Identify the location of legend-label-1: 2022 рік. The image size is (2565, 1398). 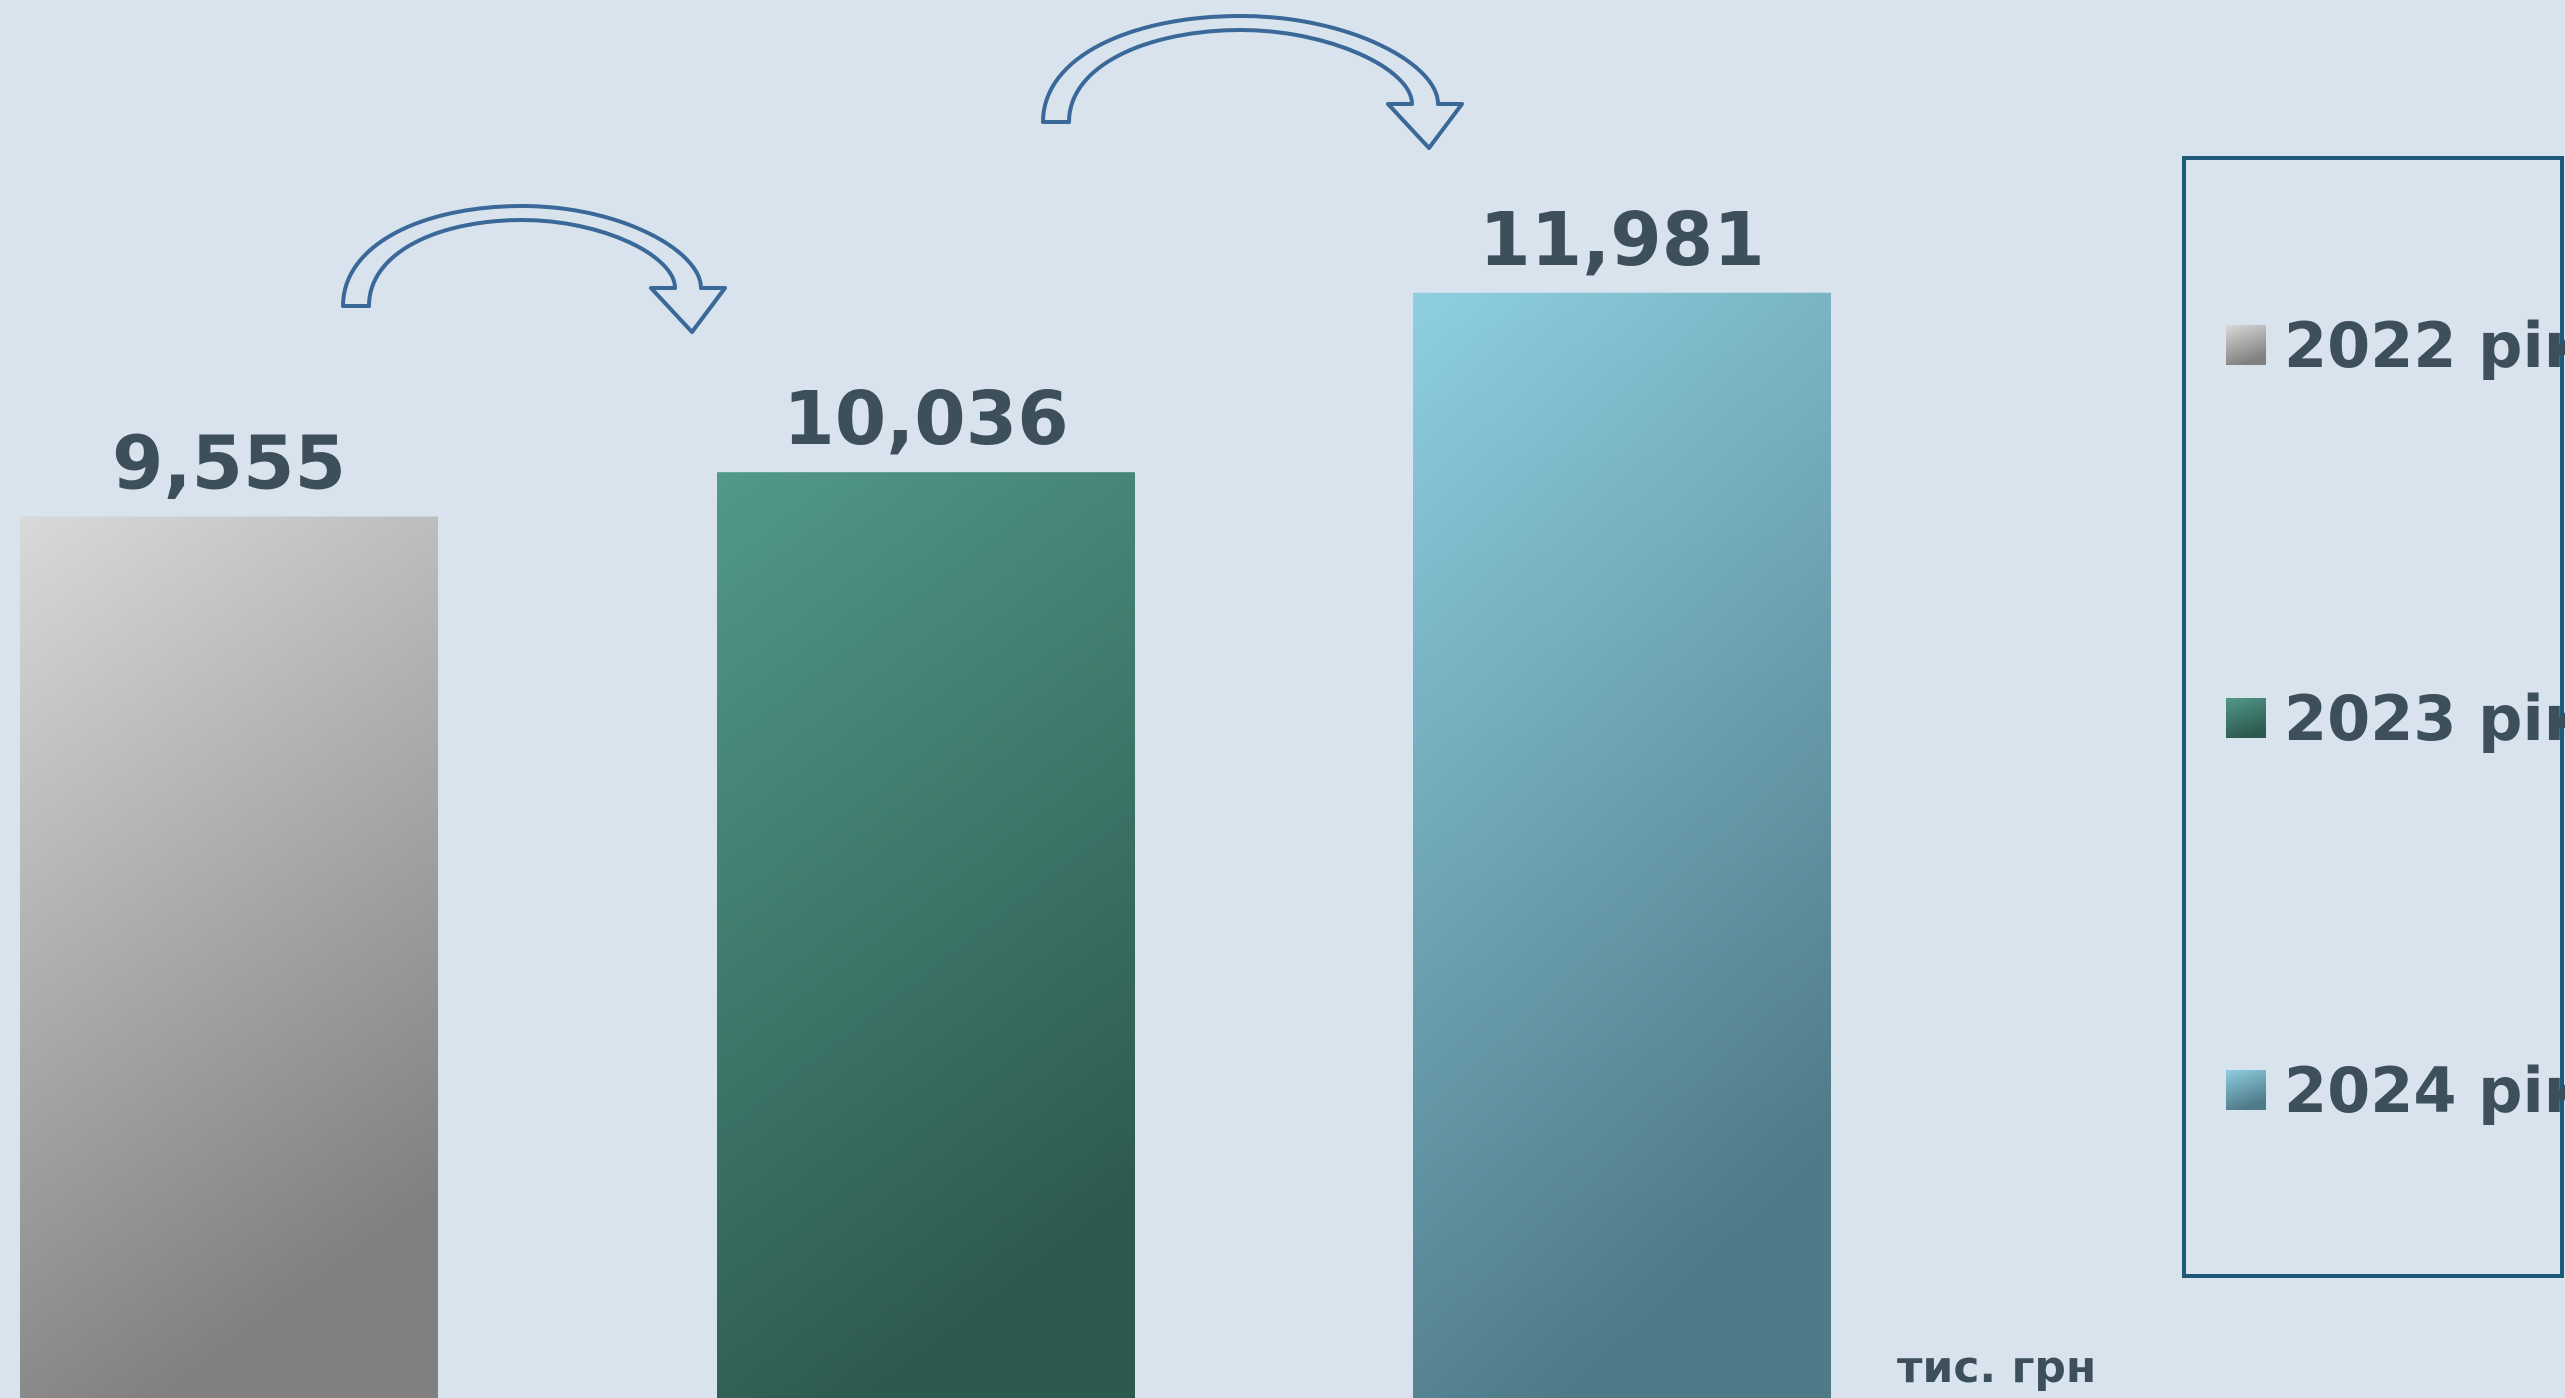
(2424, 345).